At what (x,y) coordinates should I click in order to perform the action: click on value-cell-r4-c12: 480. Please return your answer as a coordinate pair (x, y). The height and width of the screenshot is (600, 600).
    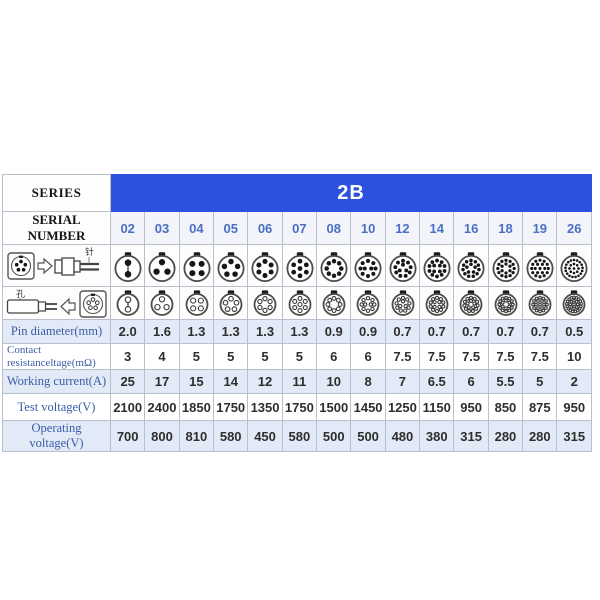
    Looking at the image, I should click on (402, 436).